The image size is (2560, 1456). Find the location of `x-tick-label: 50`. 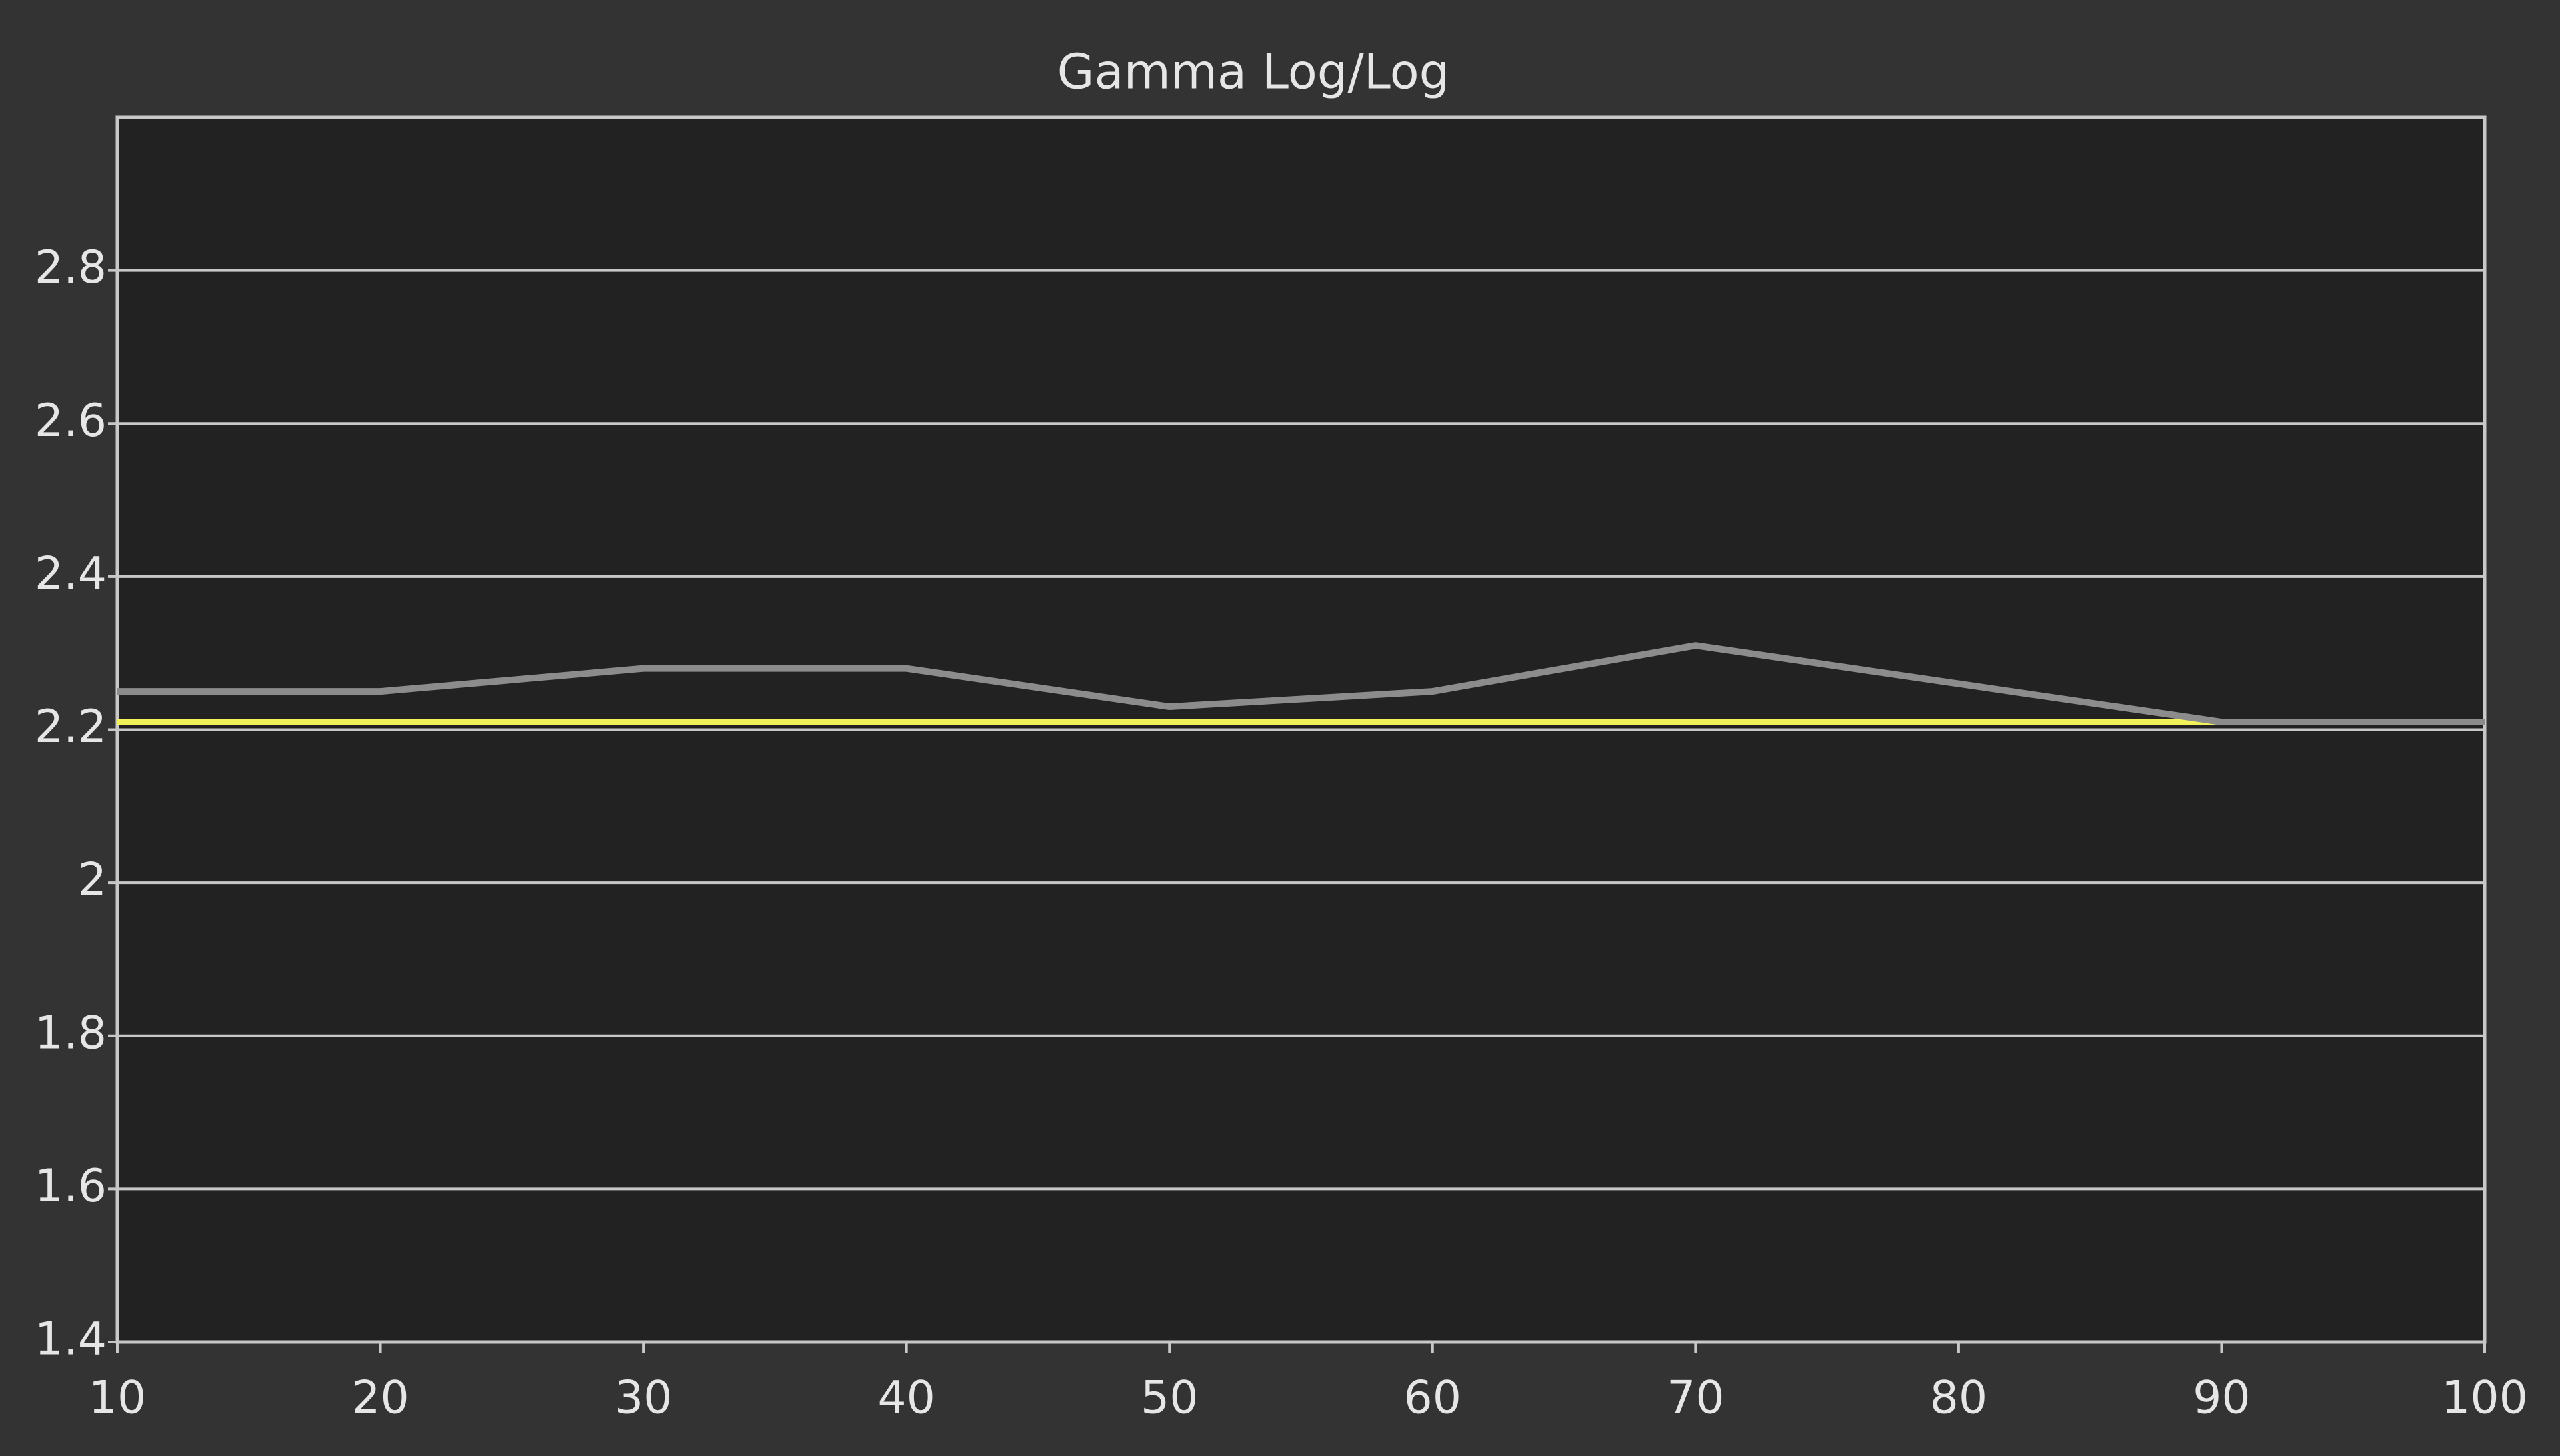

x-tick-label: 50 is located at coordinates (1170, 1398).